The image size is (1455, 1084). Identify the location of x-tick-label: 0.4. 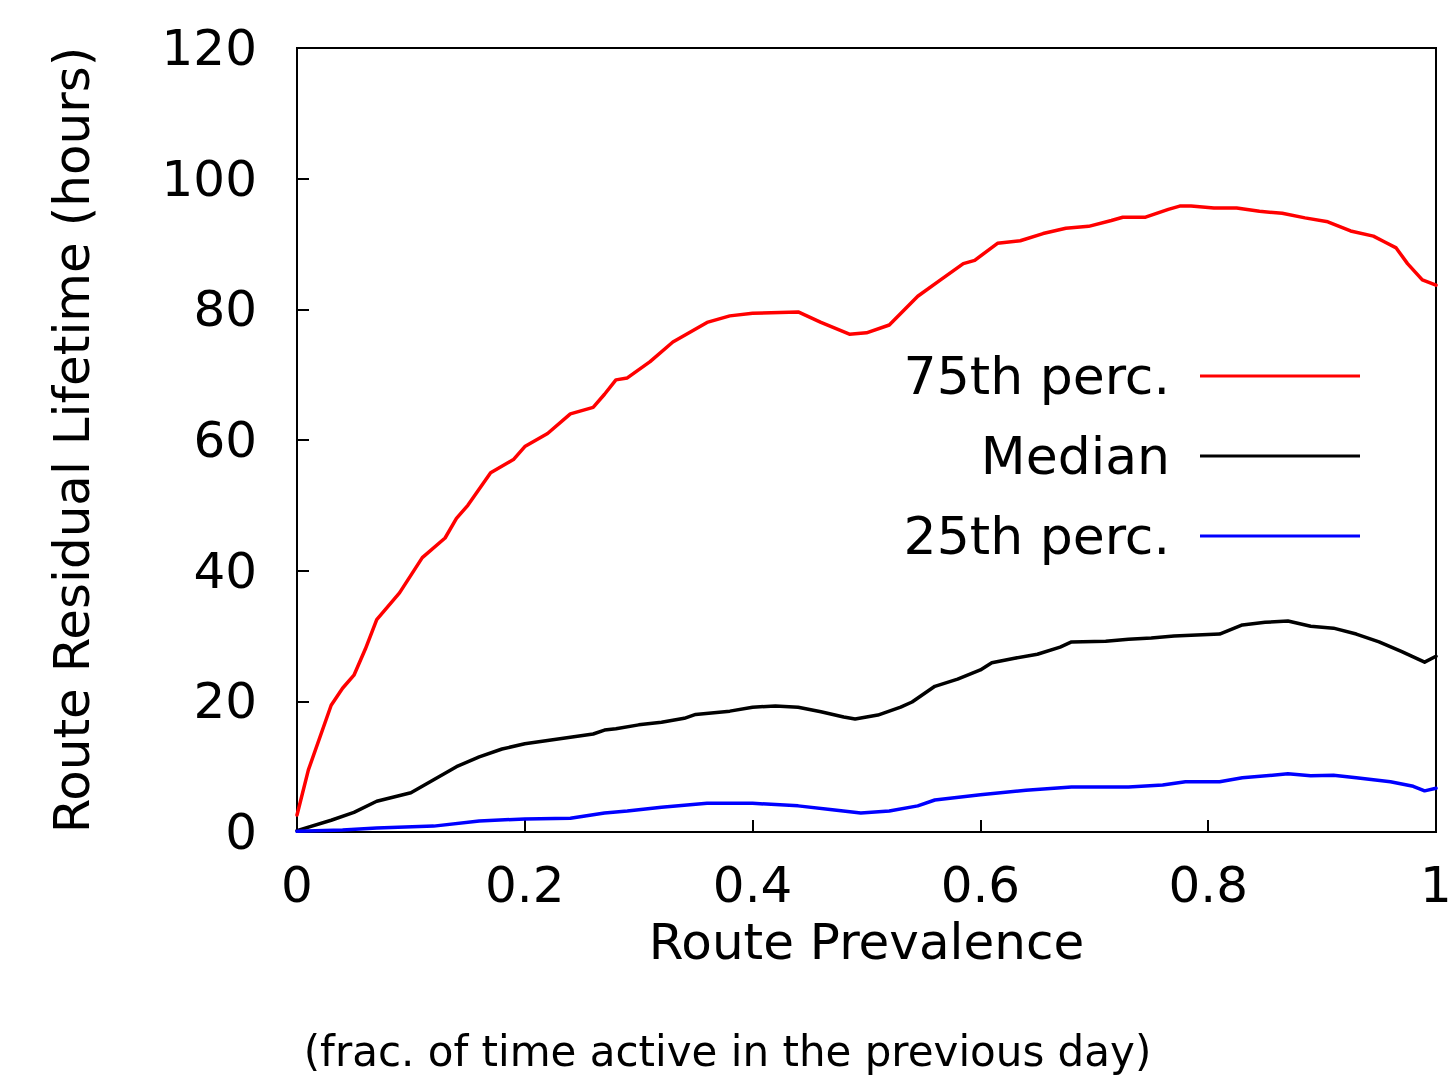
(752, 885).